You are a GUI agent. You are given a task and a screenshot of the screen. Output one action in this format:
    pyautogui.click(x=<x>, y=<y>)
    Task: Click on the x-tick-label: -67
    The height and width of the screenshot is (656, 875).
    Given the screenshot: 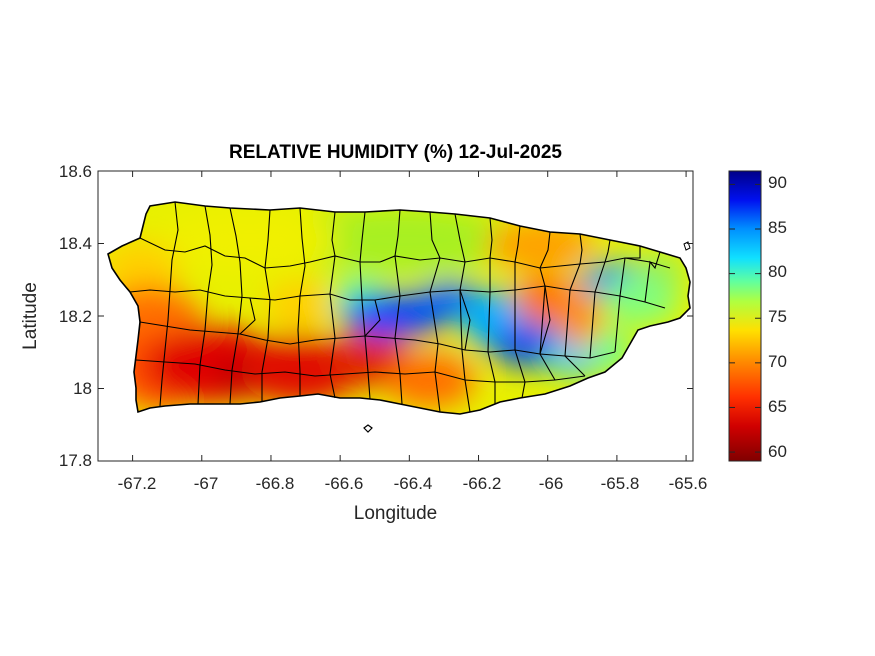 What is the action you would take?
    pyautogui.click(x=206, y=483)
    